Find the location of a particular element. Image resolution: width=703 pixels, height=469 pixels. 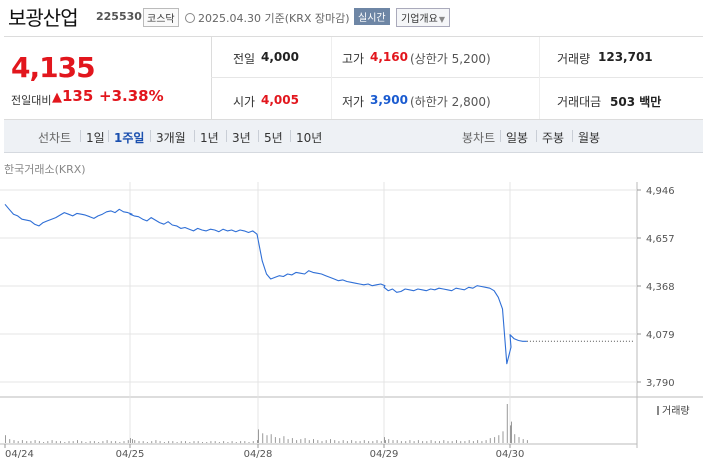

company-name: 보광산업 is located at coordinates (43, 18).